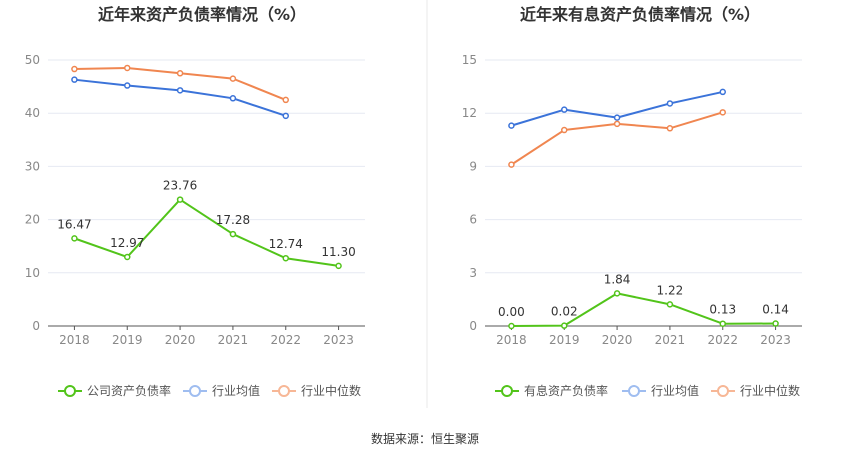  Describe the element at coordinates (202, 14) in the screenshot. I see `chart1-title: 近年来资产负债率情况（%）` at that location.